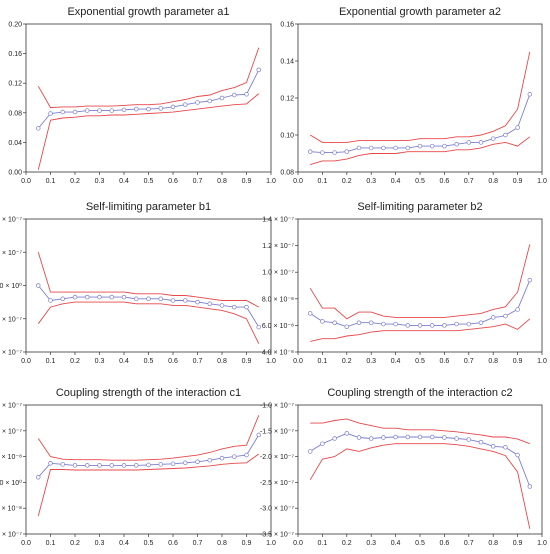  What do you see at coordinates (11, 220) in the screenshot?
I see `y-tick-label: 4.0 × 10⁻⁷` at bounding box center [11, 220].